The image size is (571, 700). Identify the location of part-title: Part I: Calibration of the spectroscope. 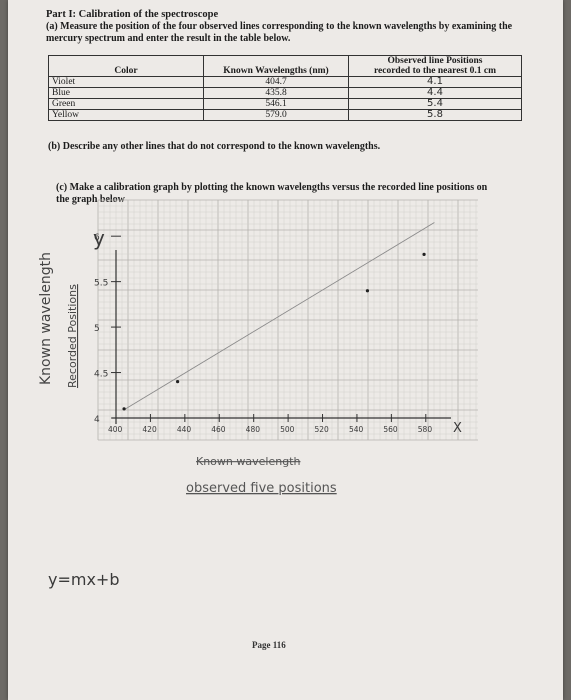
(132, 14).